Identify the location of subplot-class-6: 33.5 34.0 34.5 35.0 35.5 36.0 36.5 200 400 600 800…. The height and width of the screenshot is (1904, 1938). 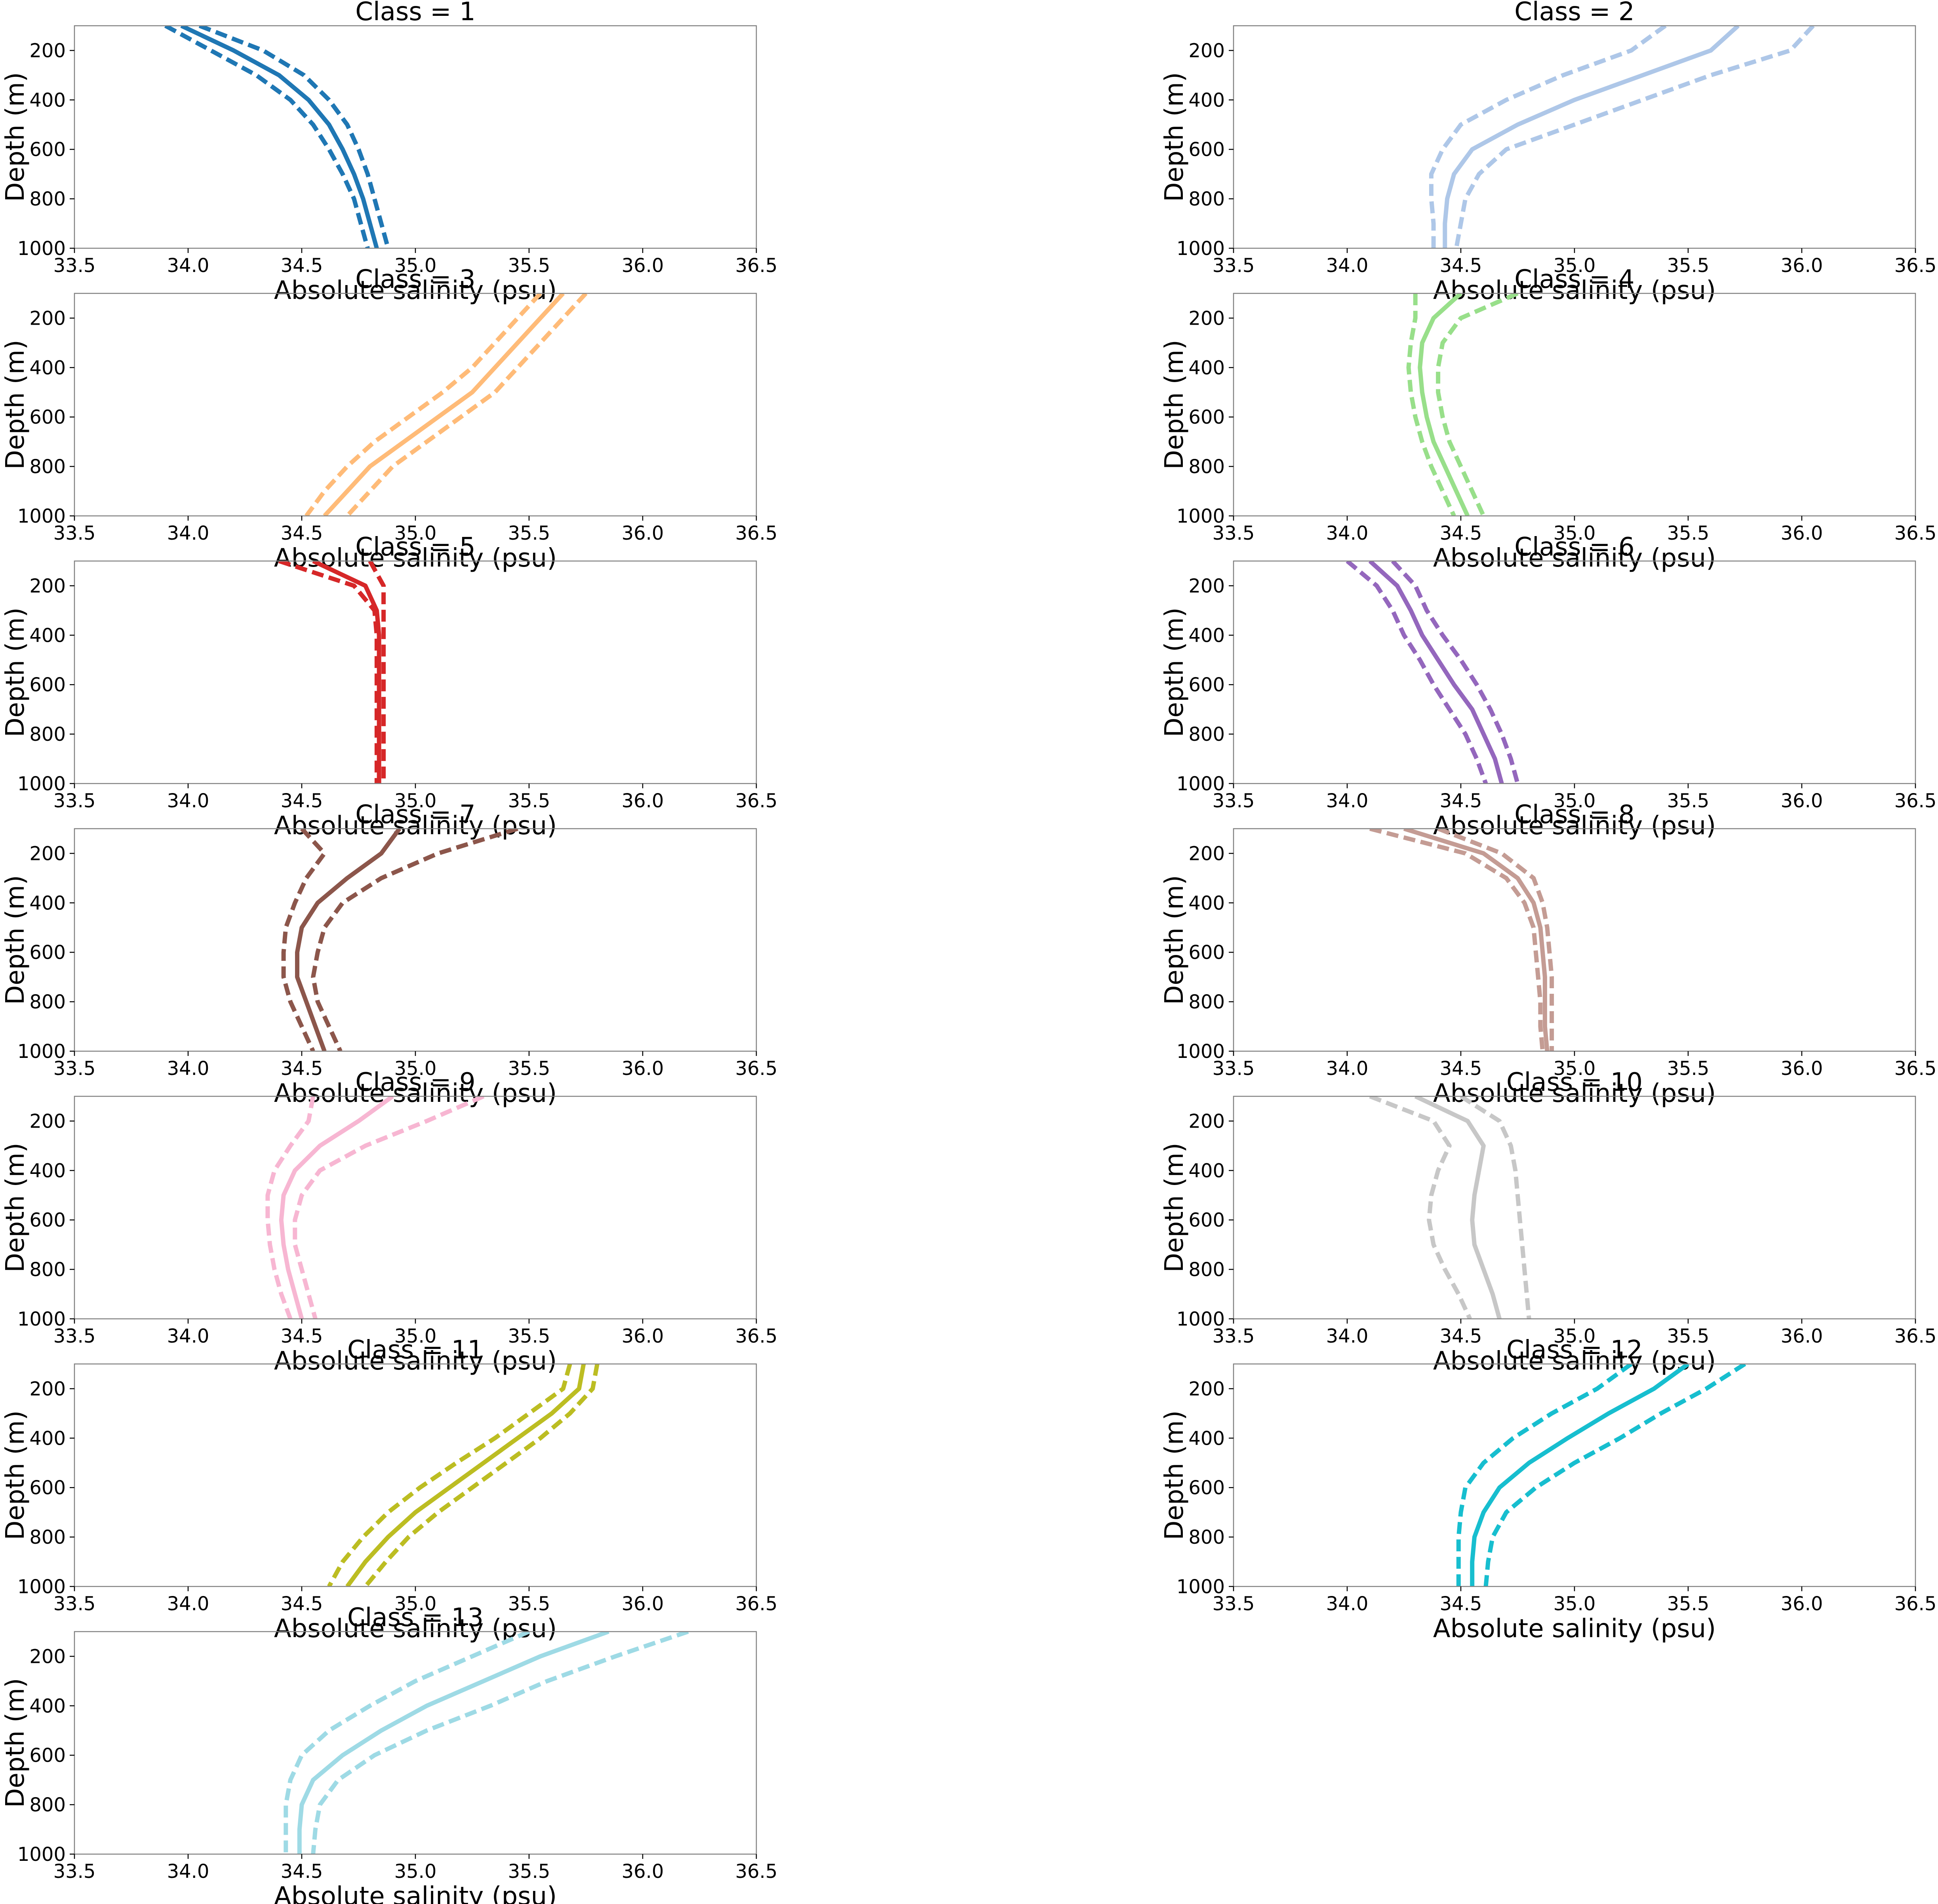
(1548, 687).